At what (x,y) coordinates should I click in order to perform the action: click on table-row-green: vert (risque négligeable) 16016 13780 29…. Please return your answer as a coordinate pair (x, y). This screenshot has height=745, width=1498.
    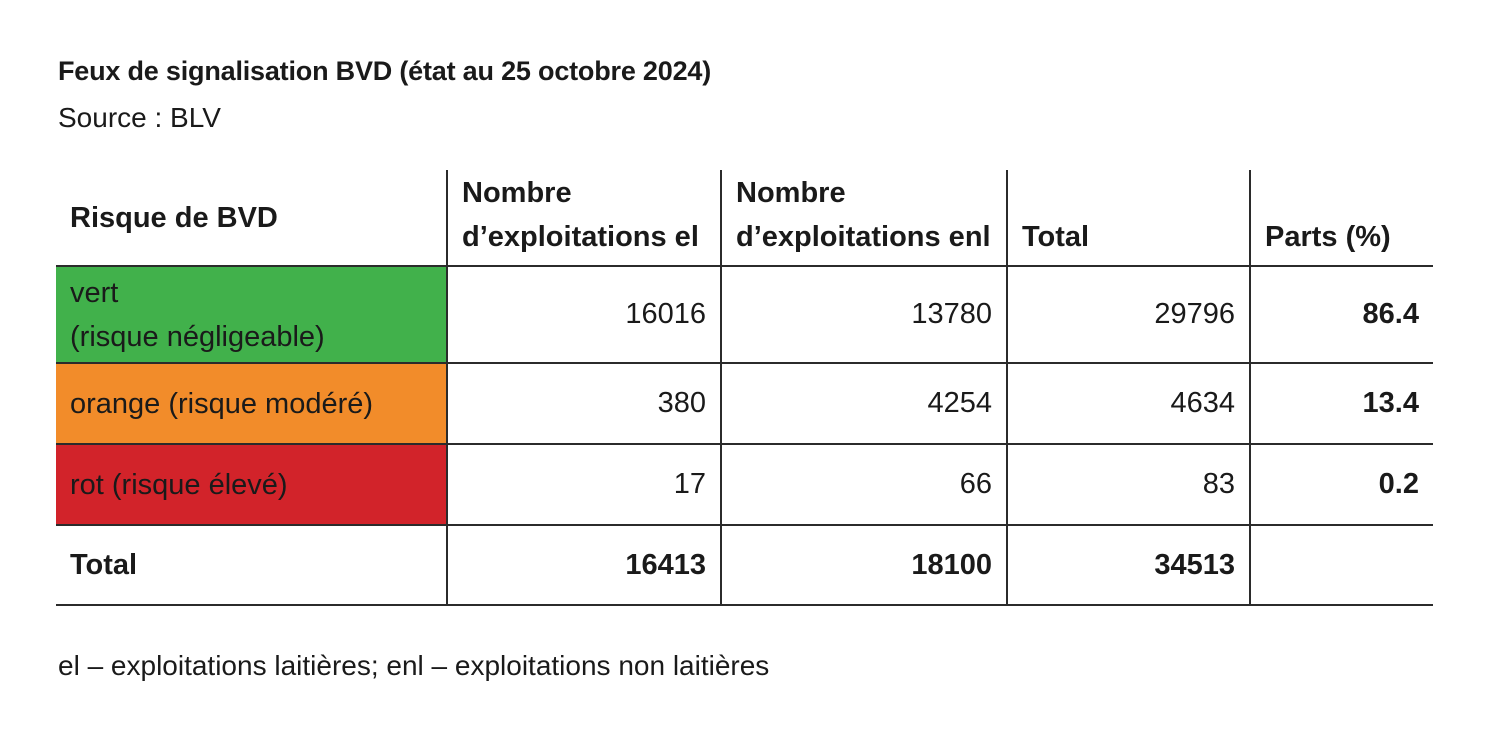
    Looking at the image, I should click on (744, 314).